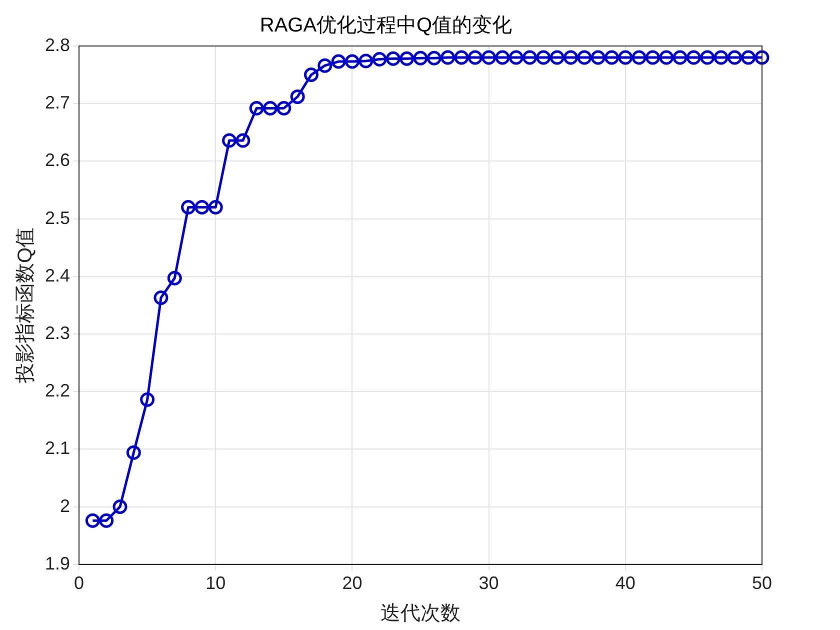 Image resolution: width=840 pixels, height=630 pixels. I want to click on x-tick-label: 50, so click(762, 583).